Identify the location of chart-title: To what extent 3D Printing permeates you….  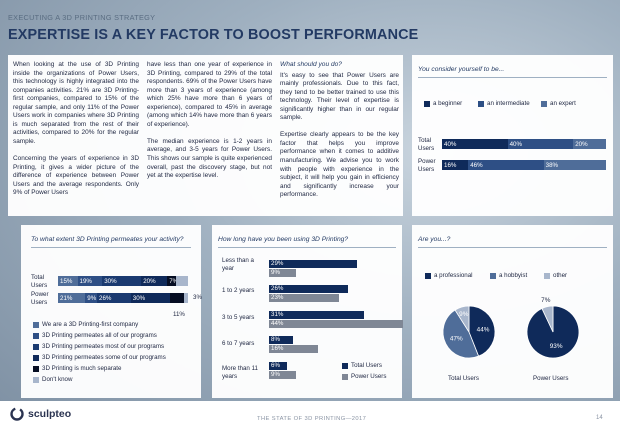
(107, 239).